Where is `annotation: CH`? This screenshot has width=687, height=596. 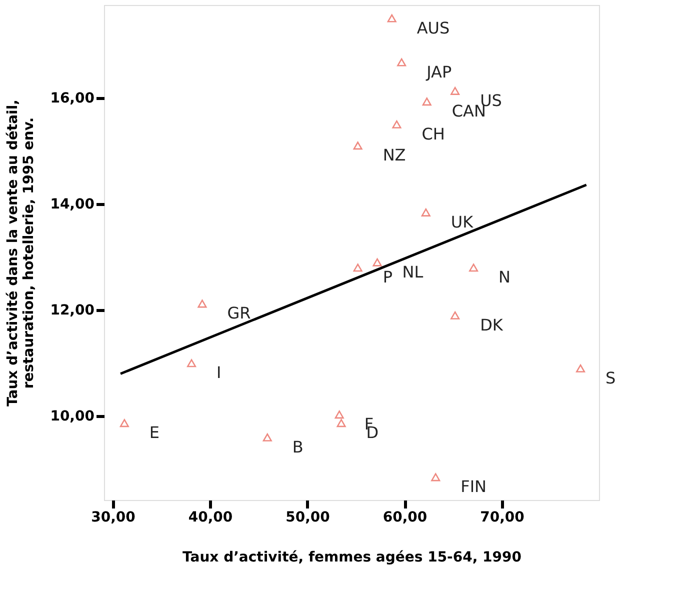
annotation: CH is located at coordinates (433, 134).